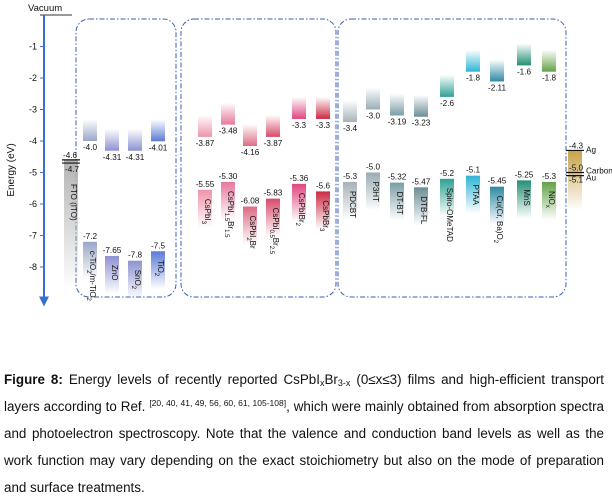 Image resolution: width=612 pixels, height=501 pixels. I want to click on energy-axis: Vacuum Energy (eV), so click(39, 100).